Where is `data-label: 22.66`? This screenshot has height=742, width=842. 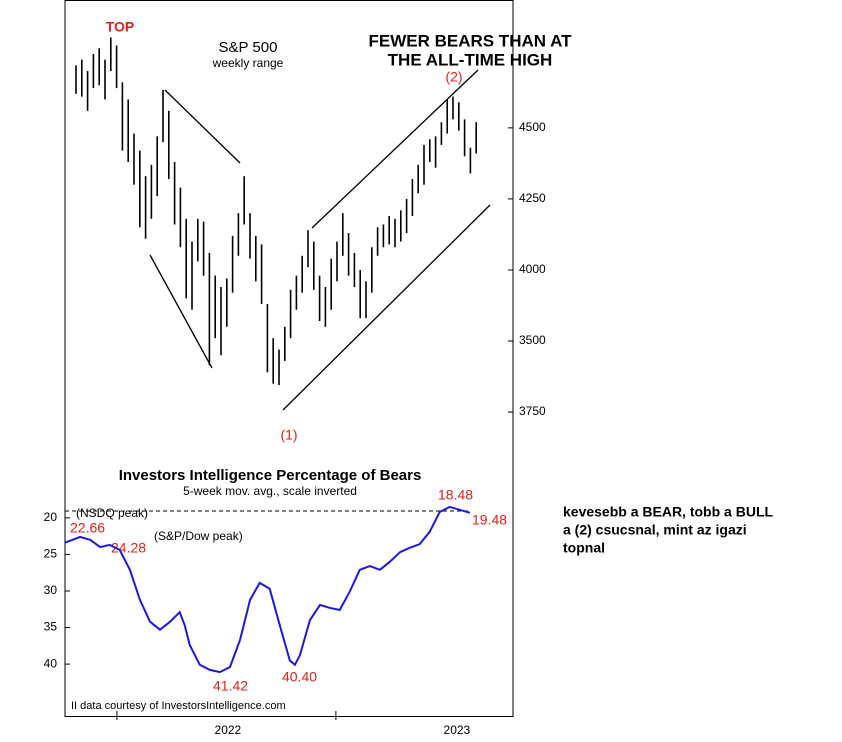
data-label: 22.66 is located at coordinates (87, 528).